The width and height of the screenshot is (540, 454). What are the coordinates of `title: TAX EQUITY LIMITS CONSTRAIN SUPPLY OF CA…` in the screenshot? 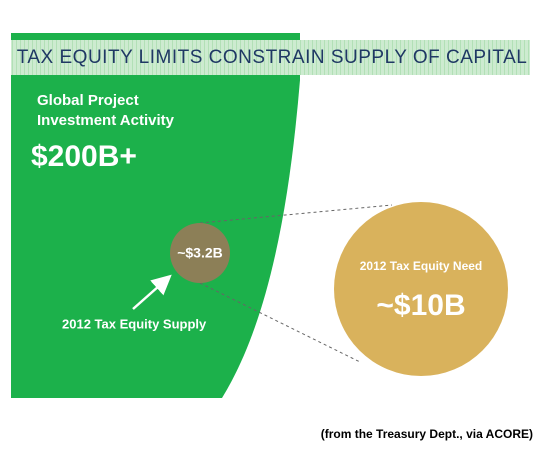 It's located at (272, 57).